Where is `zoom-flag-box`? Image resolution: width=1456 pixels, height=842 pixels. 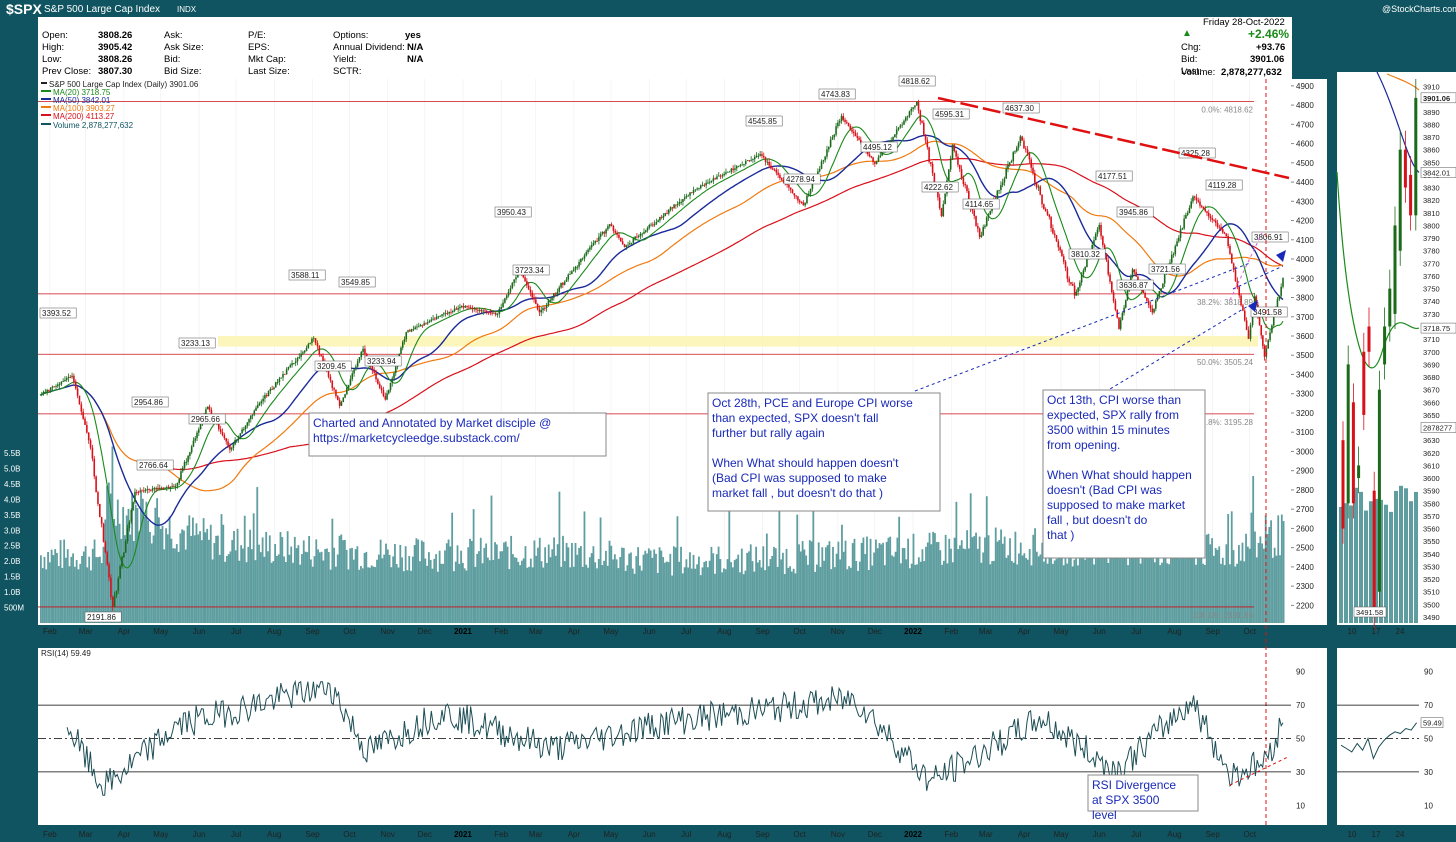
zoom-flag-box is located at coordinates (1370, 612).